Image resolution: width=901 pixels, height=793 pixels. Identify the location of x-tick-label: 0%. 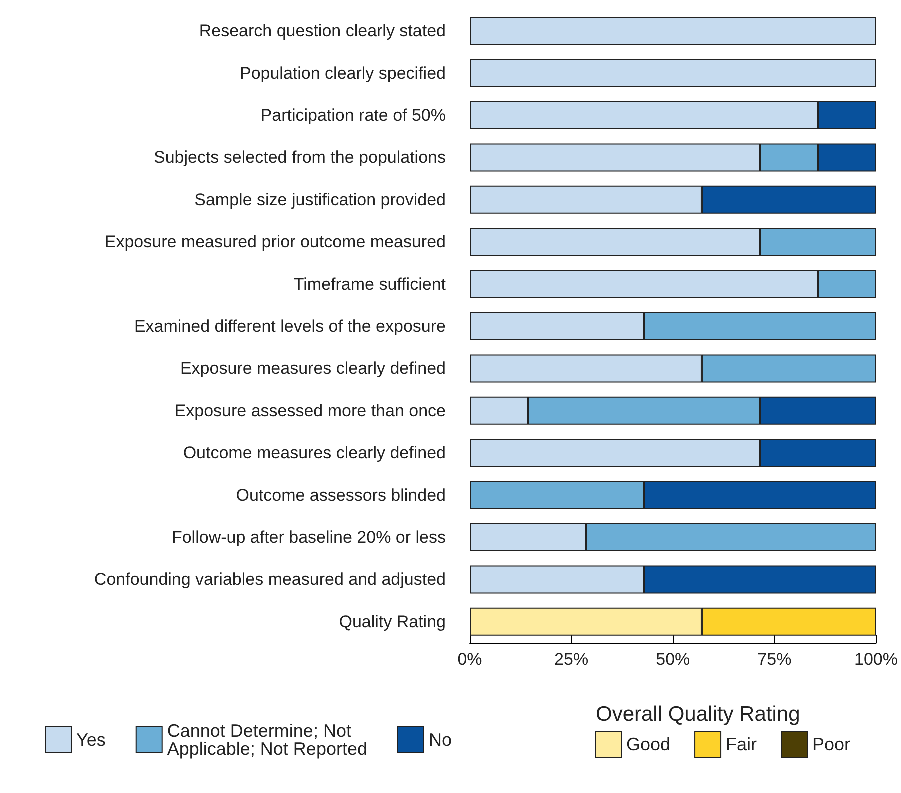
(470, 659).